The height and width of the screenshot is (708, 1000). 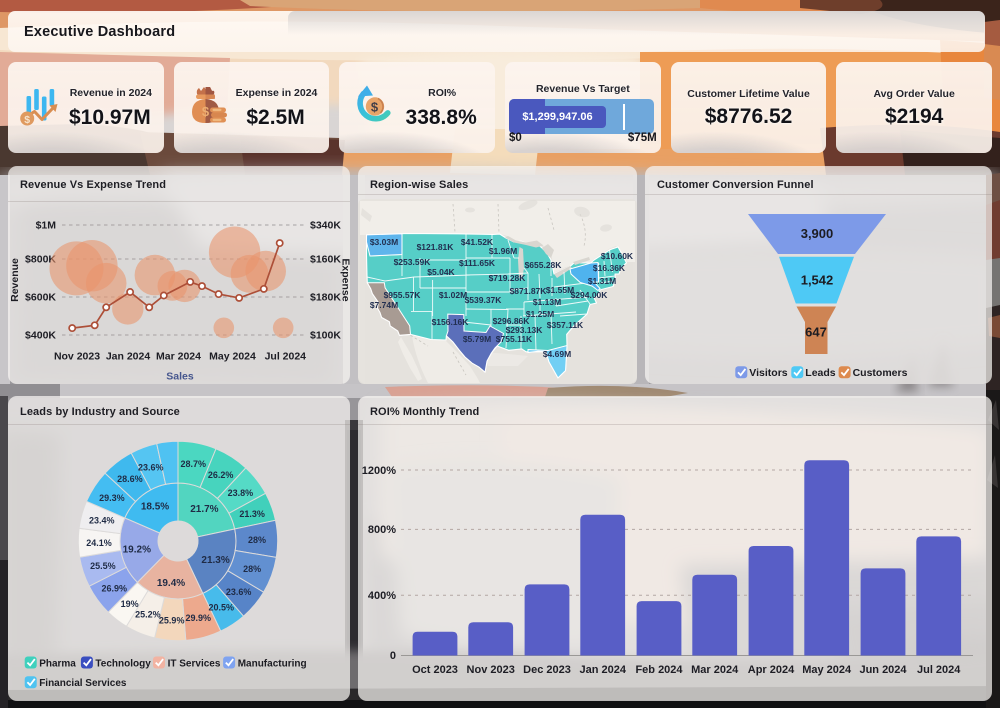 I want to click on svg-text: 19%, so click(x=130, y=604).